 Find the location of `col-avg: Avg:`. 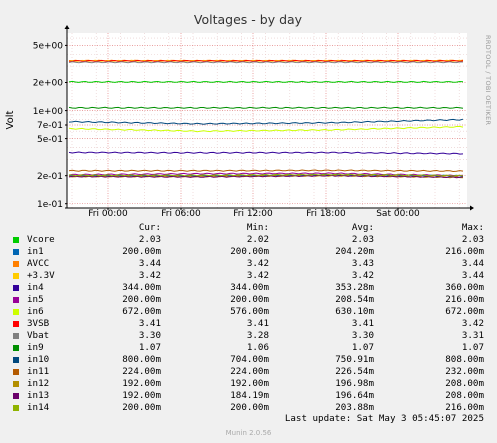

col-avg: Avg: is located at coordinates (362, 227).